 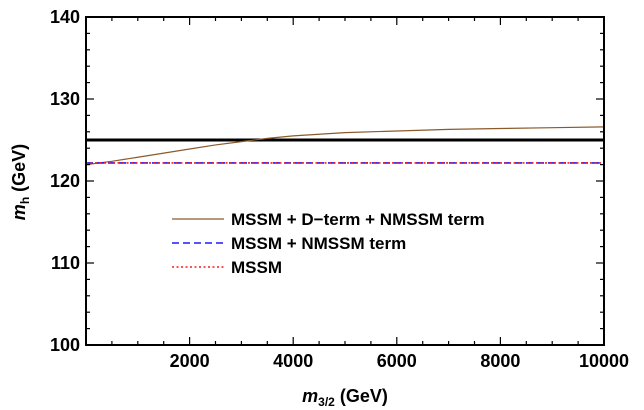 What do you see at coordinates (604, 361) in the screenshot?
I see `x-tick-label: 10000` at bounding box center [604, 361].